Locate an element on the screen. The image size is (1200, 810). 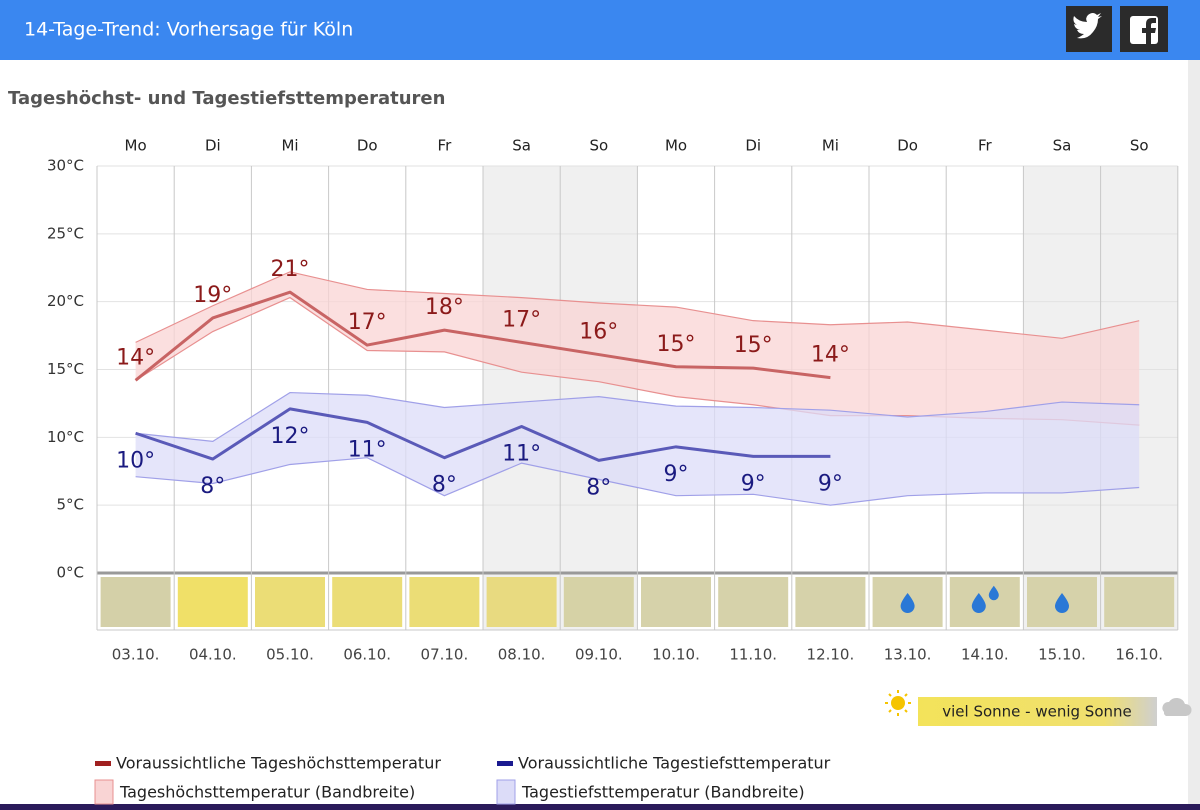
scrollbar is located at coordinates (1194, 432).